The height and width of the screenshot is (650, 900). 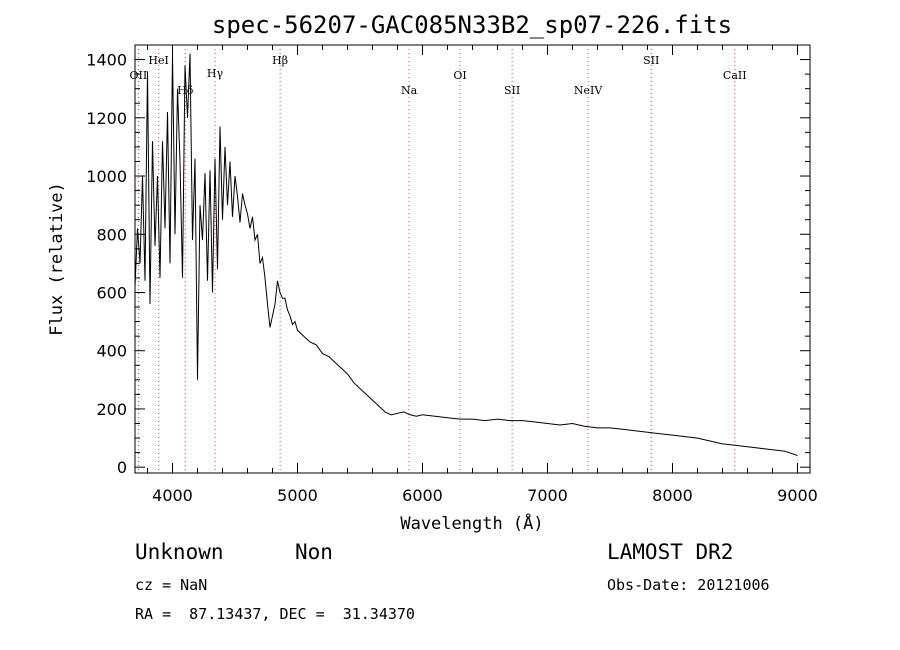 What do you see at coordinates (185, 90) in the screenshot?
I see `line-label: Hδ` at bounding box center [185, 90].